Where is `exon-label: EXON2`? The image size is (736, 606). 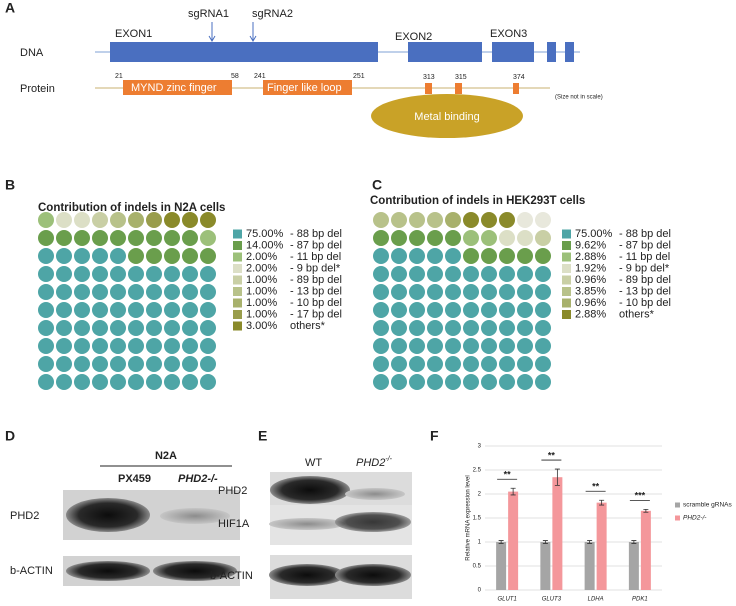
exon-label: EXON2 is located at coordinates (413, 37).